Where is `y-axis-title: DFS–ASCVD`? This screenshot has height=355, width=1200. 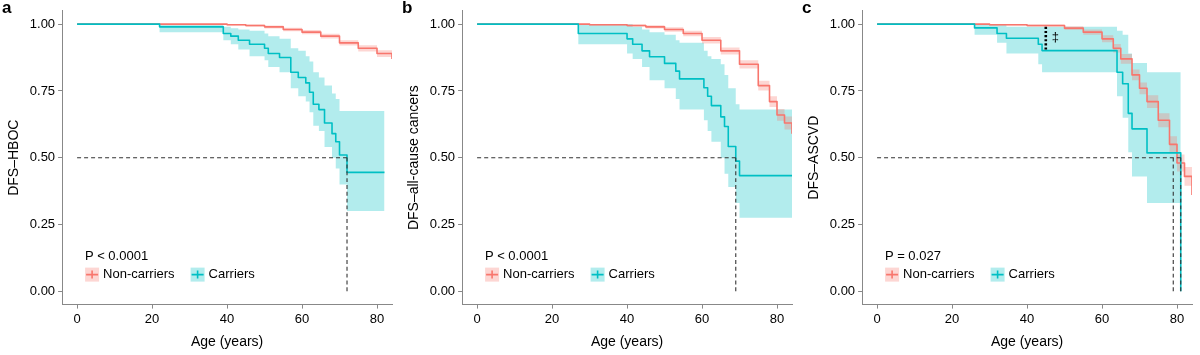
y-axis-title: DFS–ASCVD is located at coordinates (813, 157).